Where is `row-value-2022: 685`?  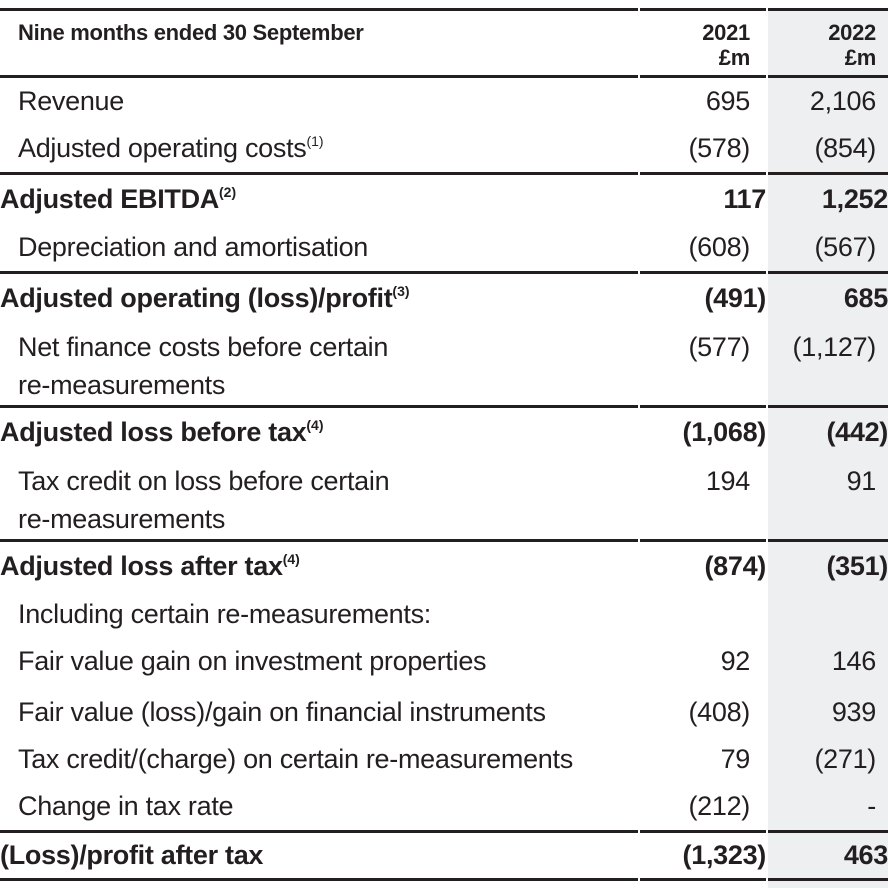 row-value-2022: 685 is located at coordinates (865, 298).